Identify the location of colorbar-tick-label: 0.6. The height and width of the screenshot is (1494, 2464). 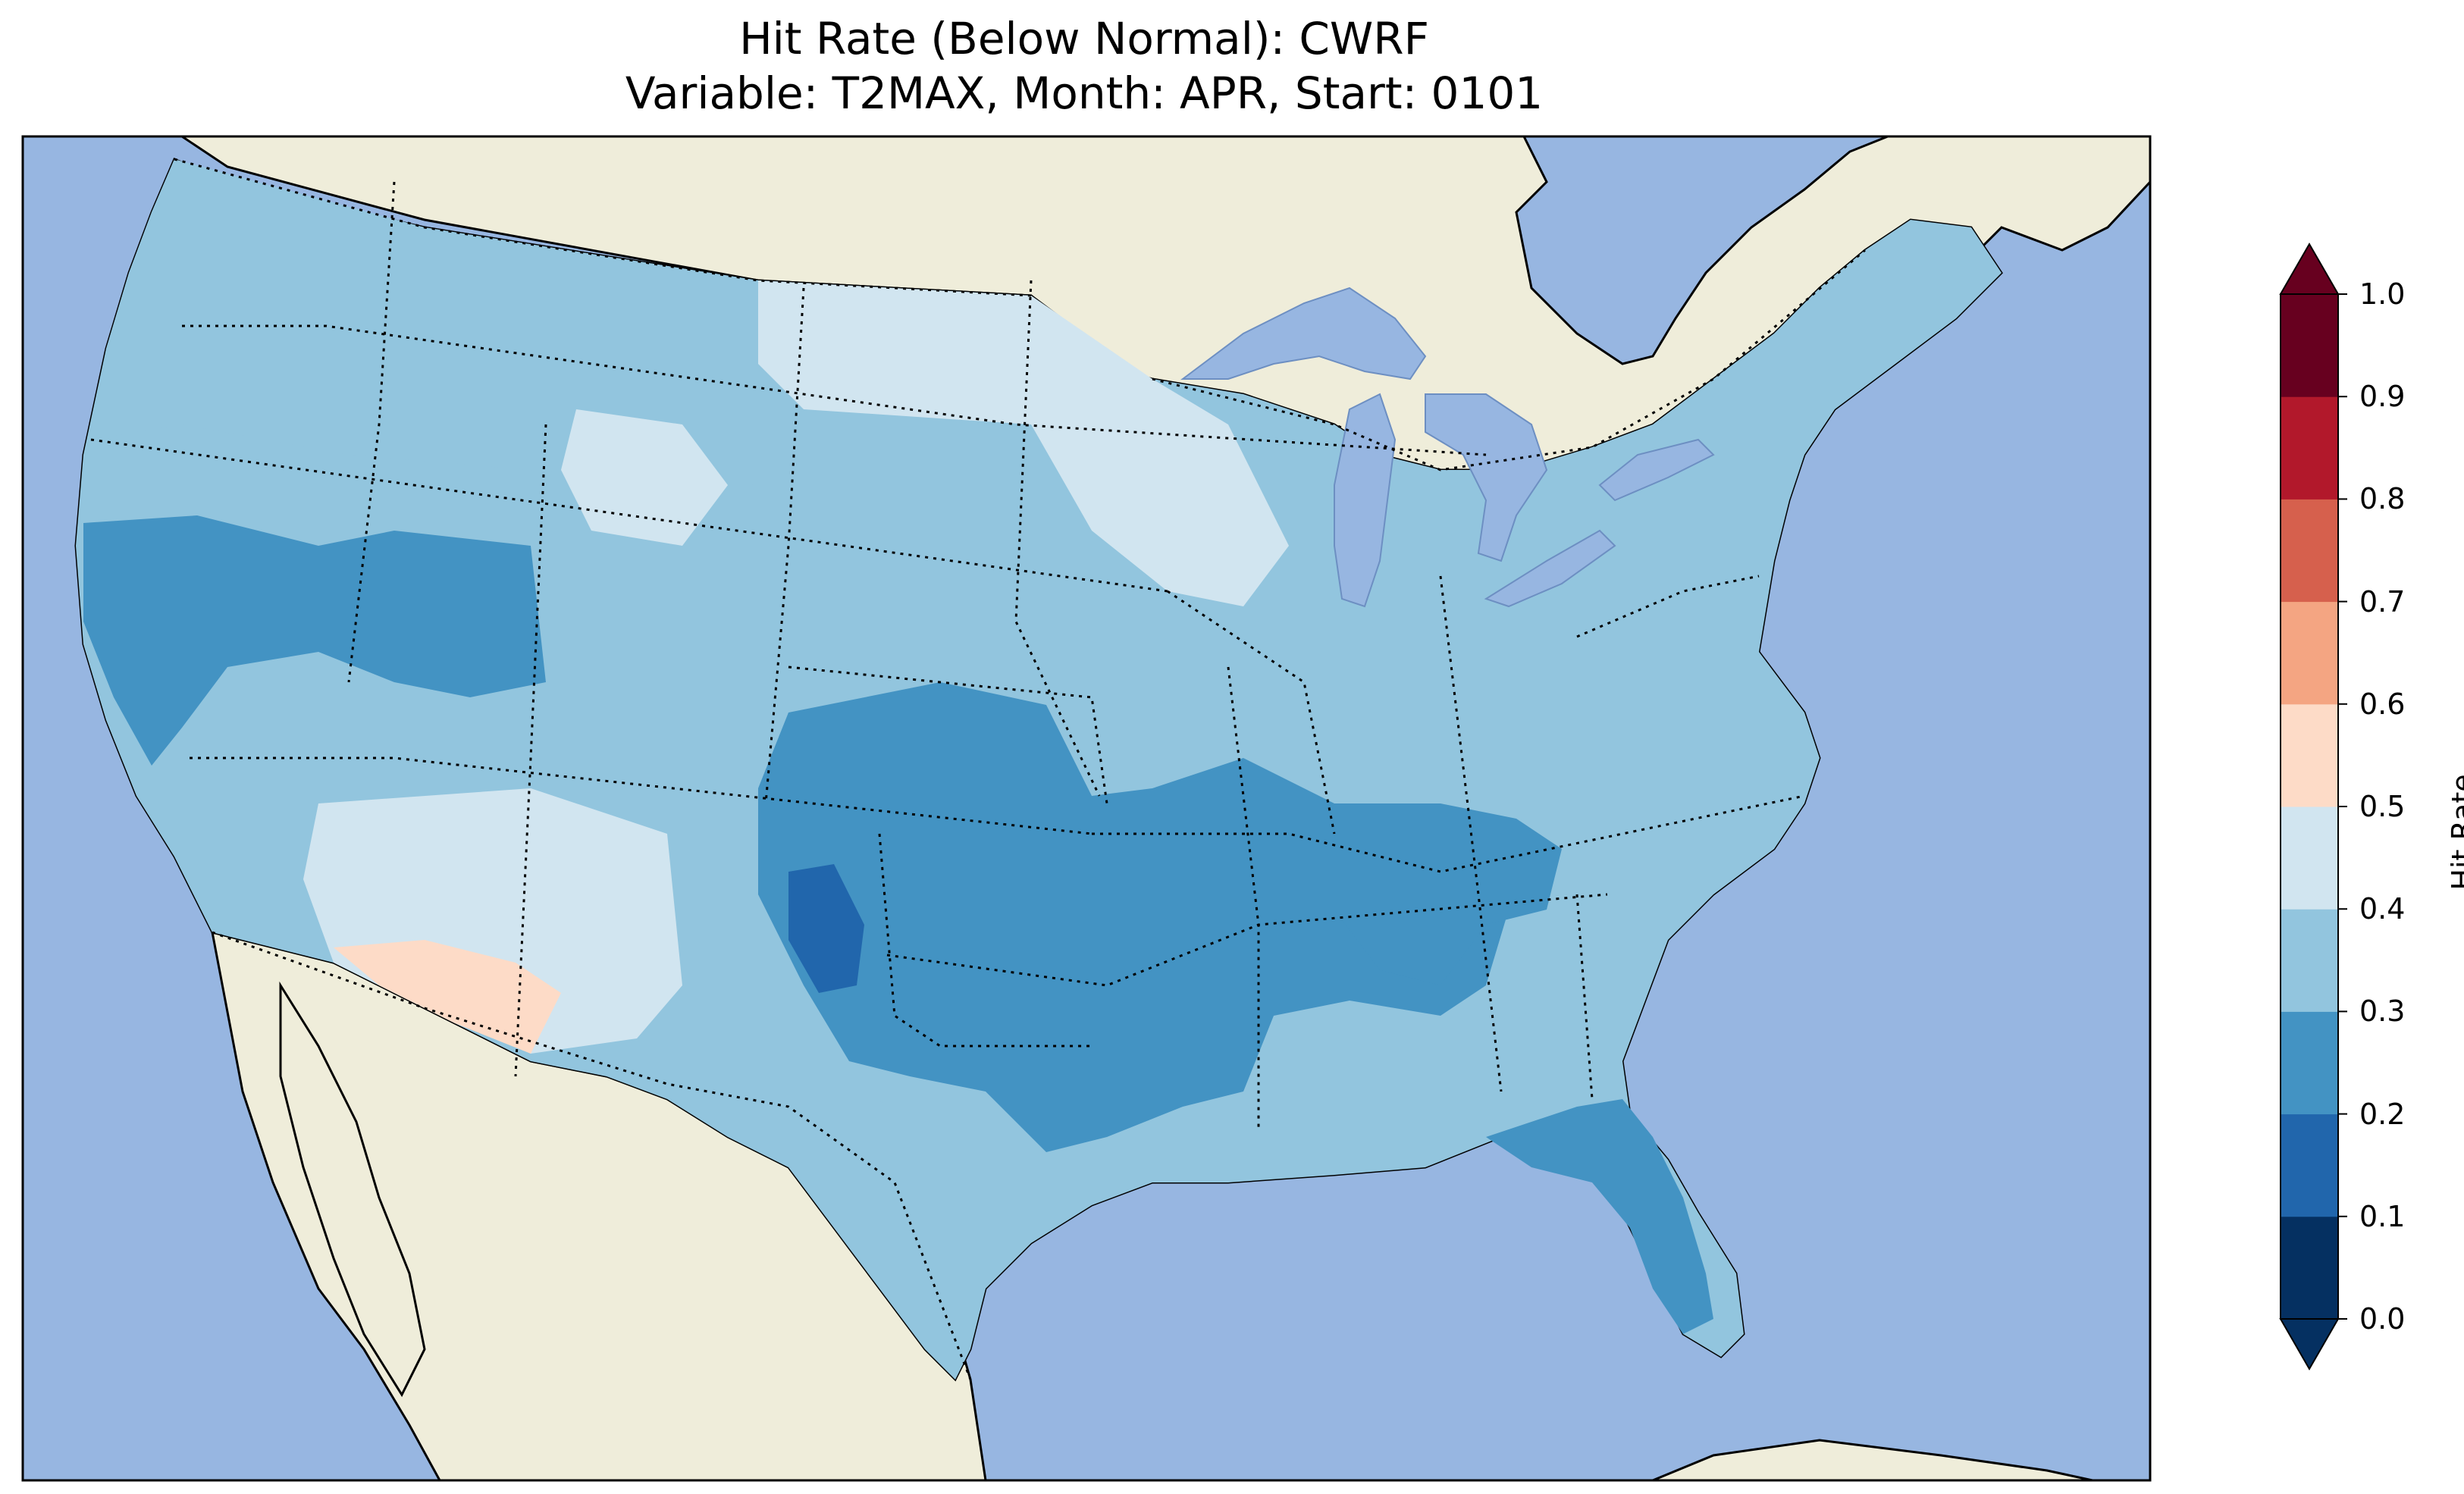
(2382, 704).